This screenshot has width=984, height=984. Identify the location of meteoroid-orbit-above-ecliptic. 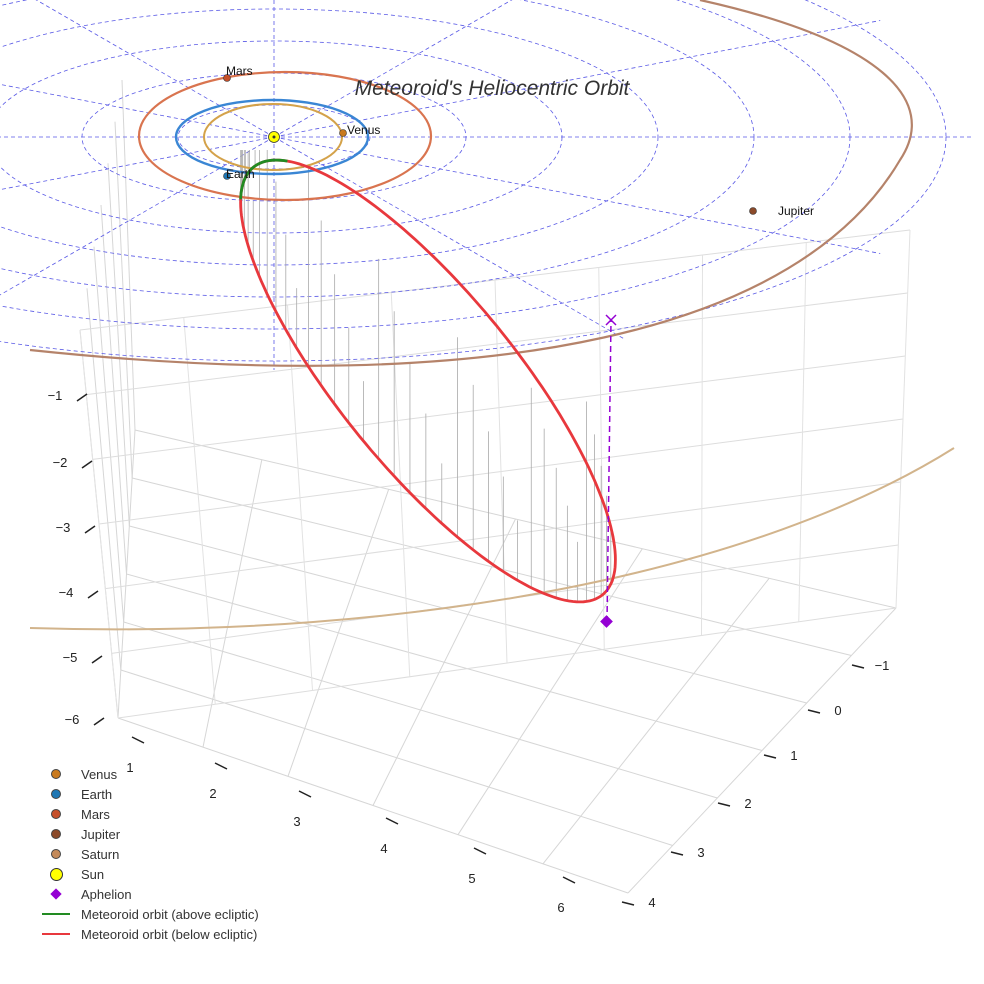
(263, 179).